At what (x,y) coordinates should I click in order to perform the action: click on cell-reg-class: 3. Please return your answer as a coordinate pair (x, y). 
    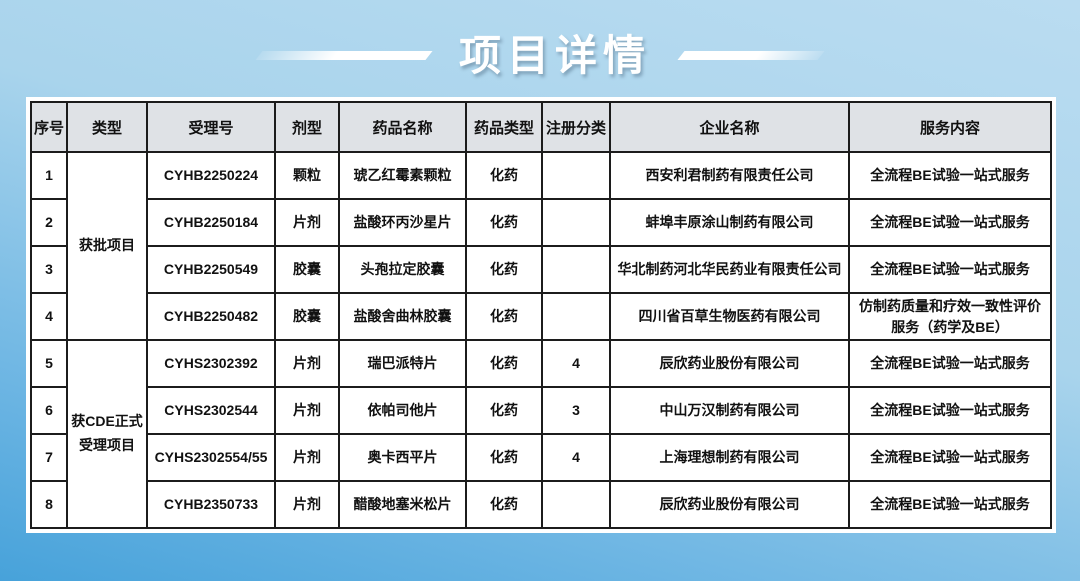
    Looking at the image, I should click on (576, 410).